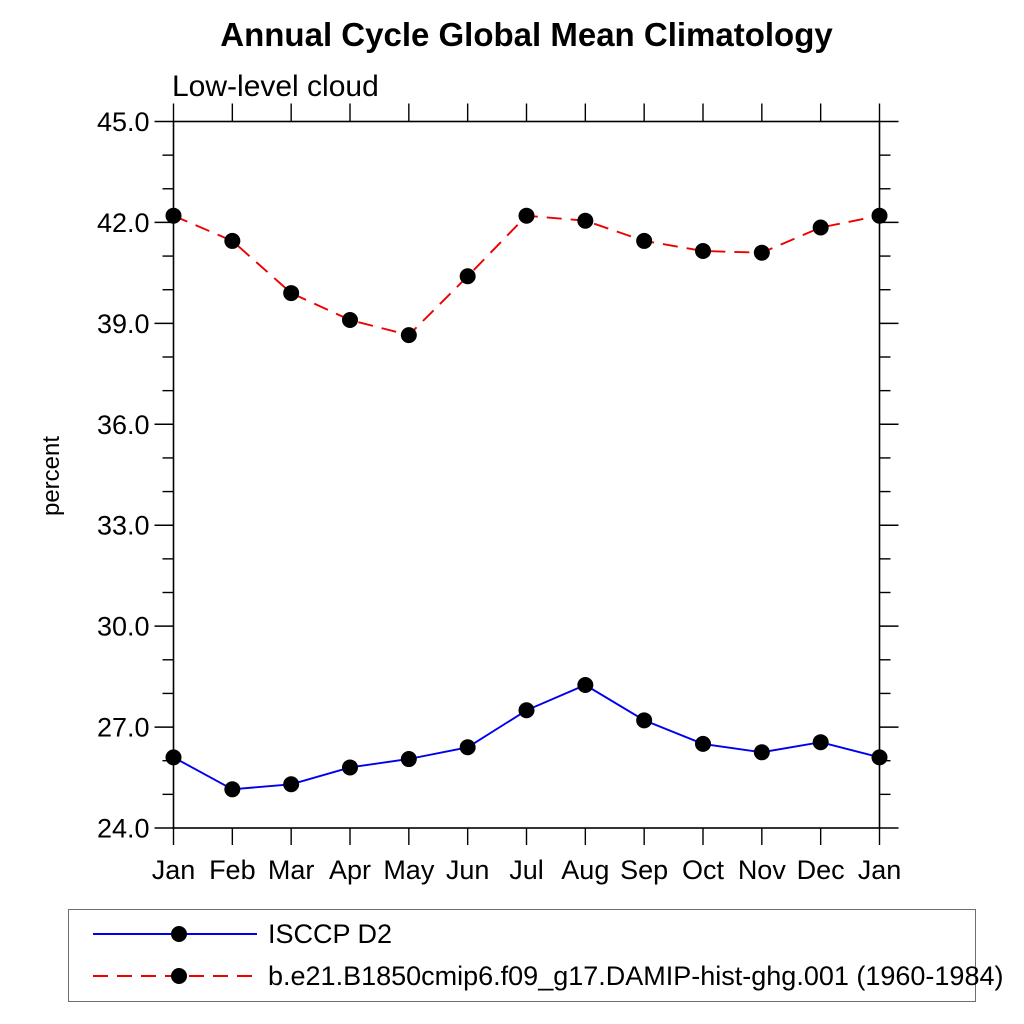 This screenshot has width=1024, height=1024. I want to click on x-tick-label: Nov, so click(762, 870).